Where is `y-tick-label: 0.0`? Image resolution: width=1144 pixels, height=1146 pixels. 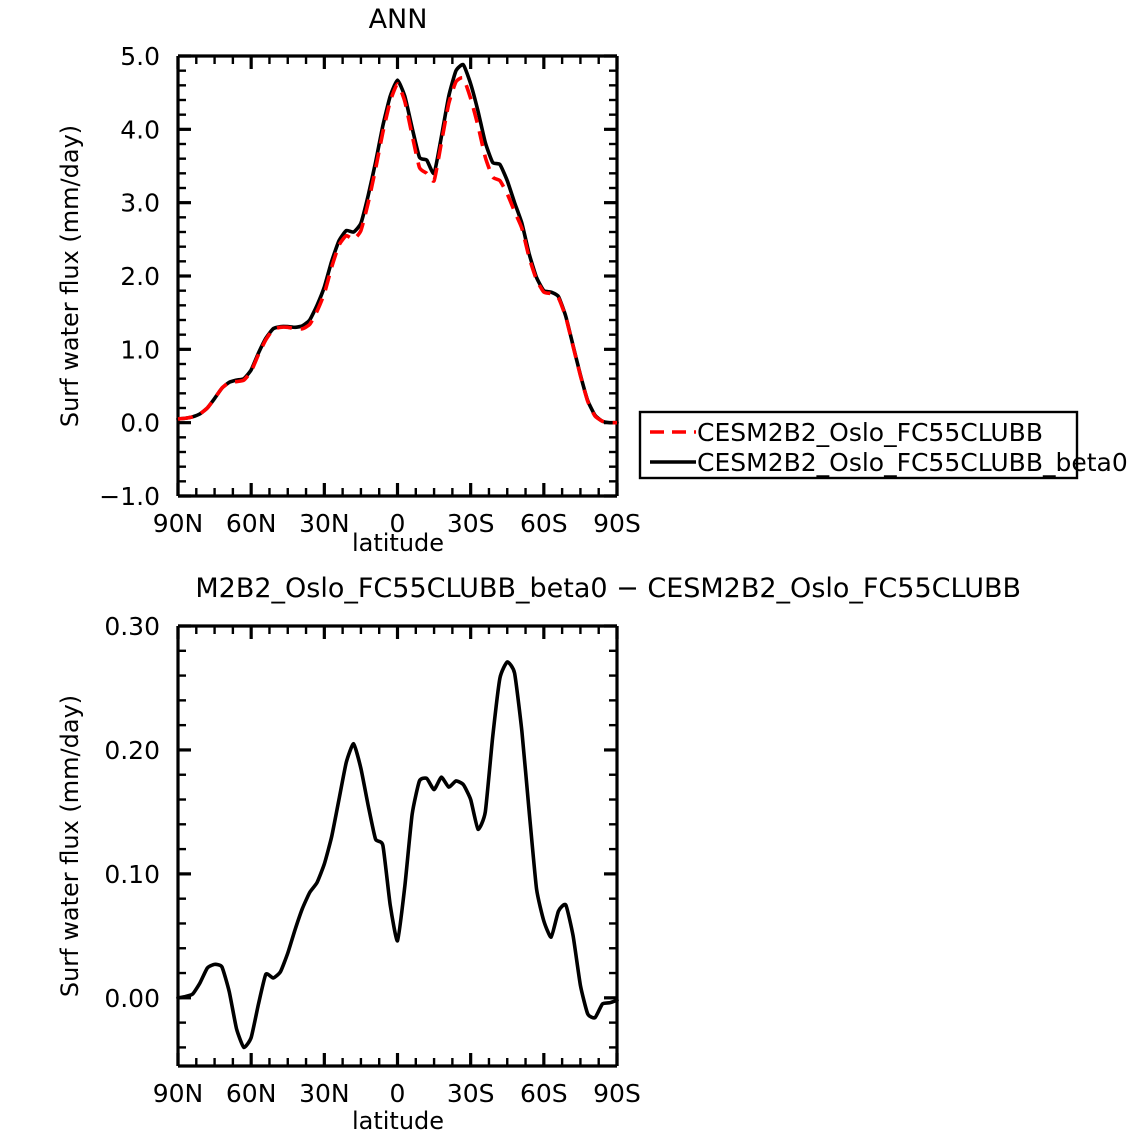
y-tick-label: 0.0 is located at coordinates (140, 423).